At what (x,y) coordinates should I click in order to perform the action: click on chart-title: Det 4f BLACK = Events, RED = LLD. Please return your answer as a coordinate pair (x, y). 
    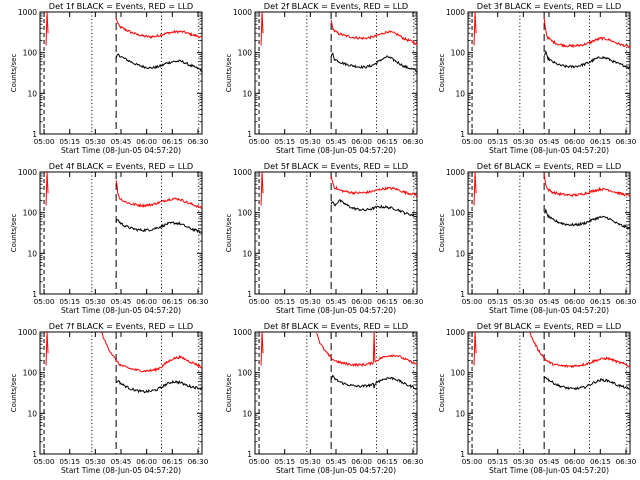
    Looking at the image, I should click on (121, 166).